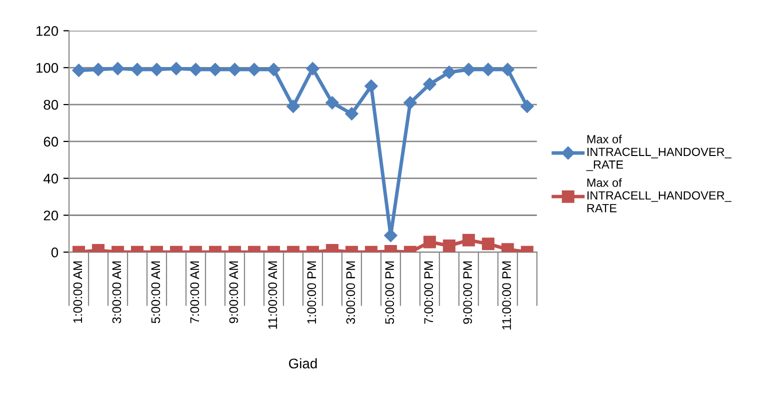  Describe the element at coordinates (47, 31) in the screenshot. I see `y-tick-label: 120` at that location.